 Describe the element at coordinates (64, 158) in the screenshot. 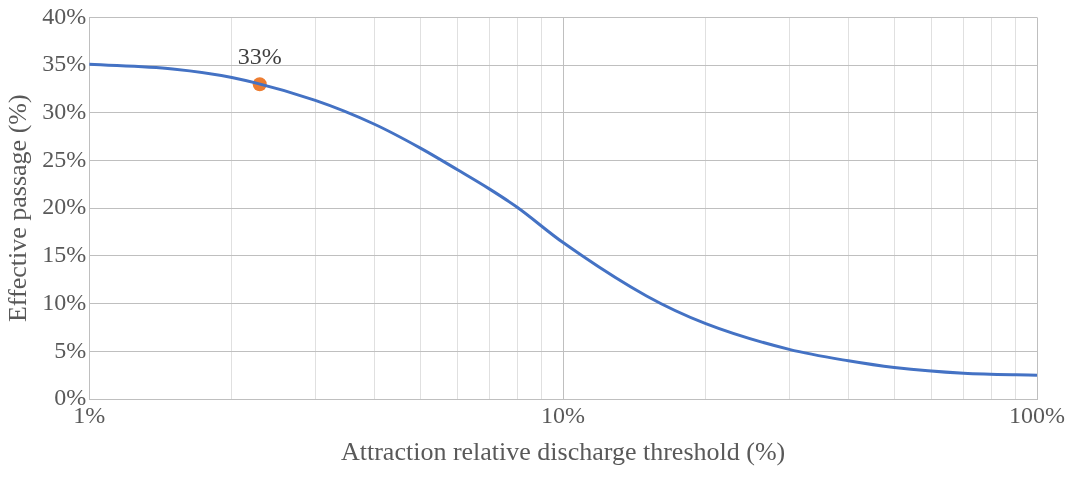

I see `y-tick-label: 25%` at that location.